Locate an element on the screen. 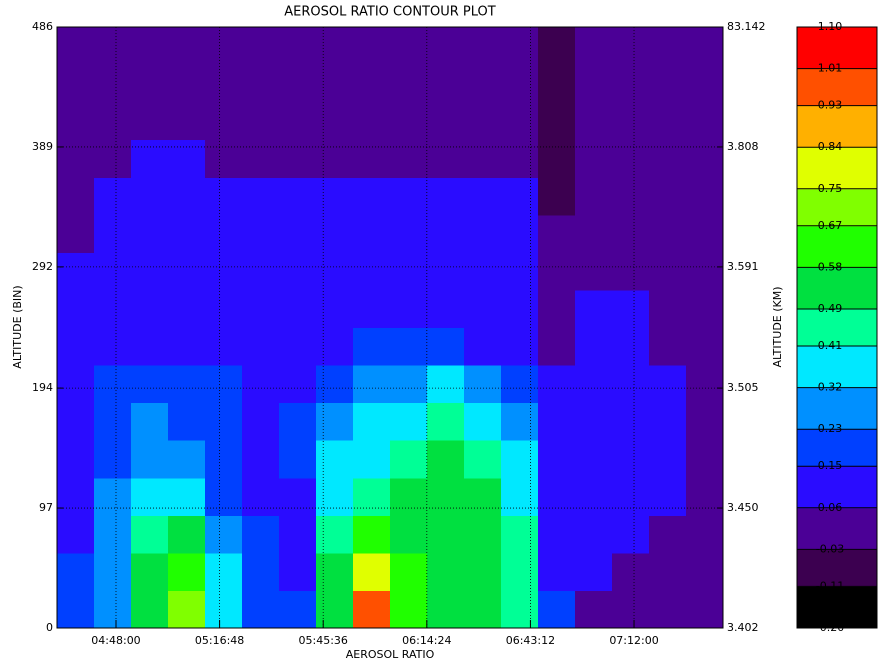 The image size is (894, 665). y-tick-label: 292 is located at coordinates (42, 266).